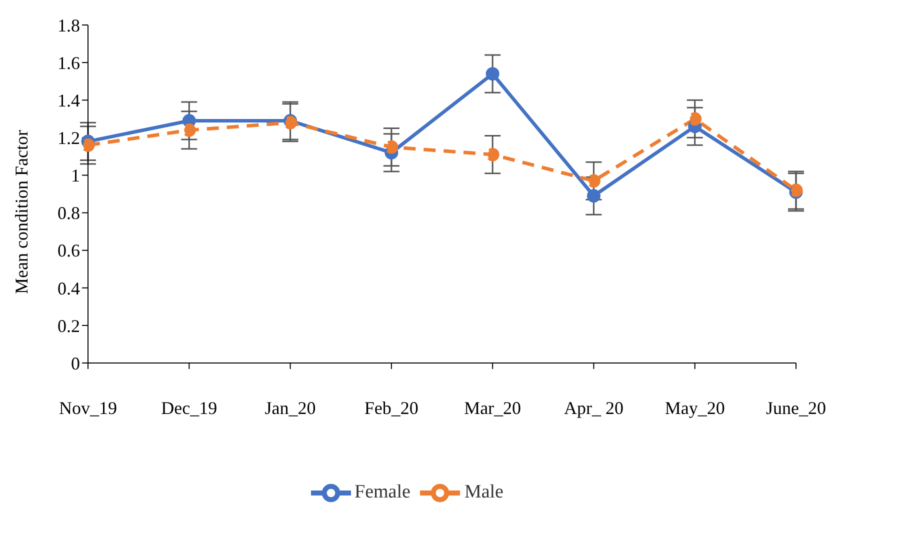 The image size is (902, 543). I want to click on y-tick-label: 0, so click(75, 363).